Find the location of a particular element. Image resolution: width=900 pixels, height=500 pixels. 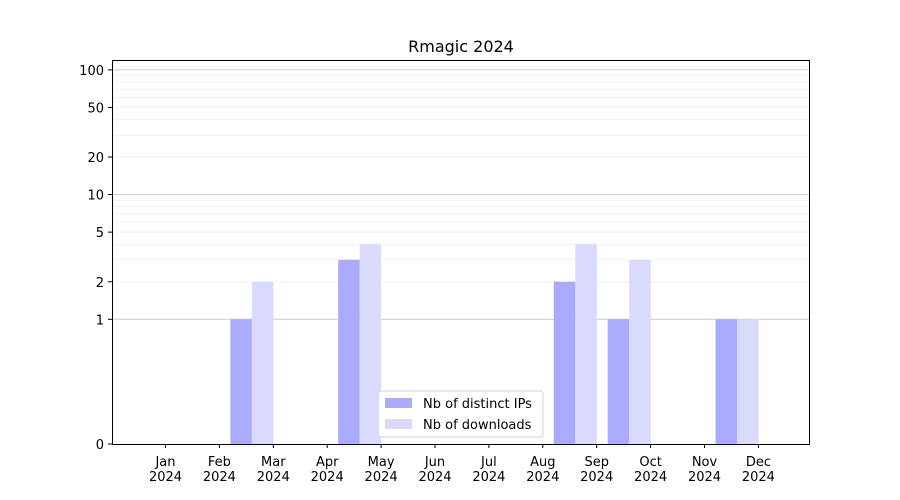

y-tick-label: 0 is located at coordinates (100, 445).